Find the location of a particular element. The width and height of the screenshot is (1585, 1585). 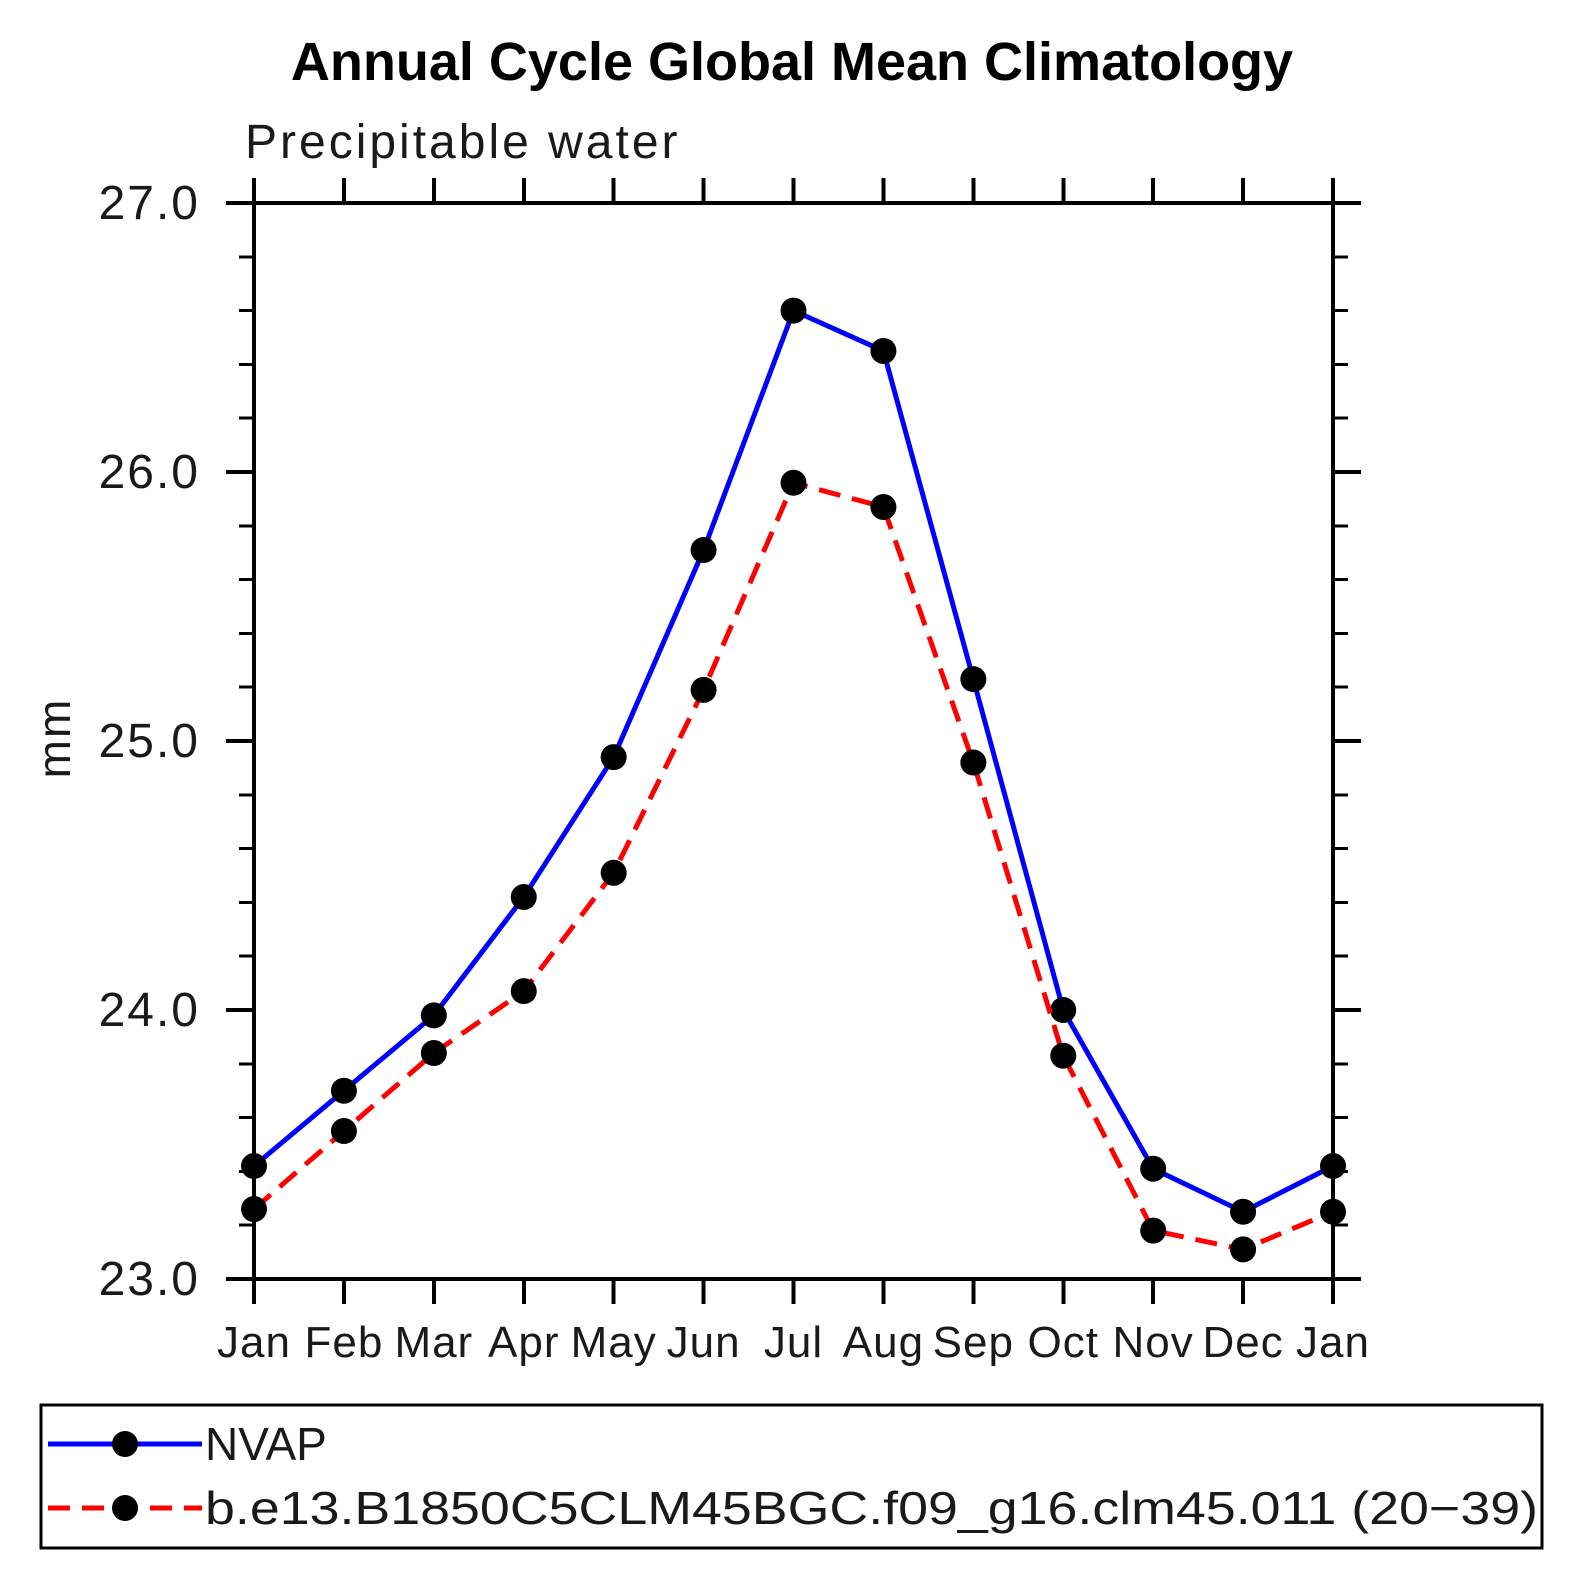

x-tick-label: May is located at coordinates (614, 1342).